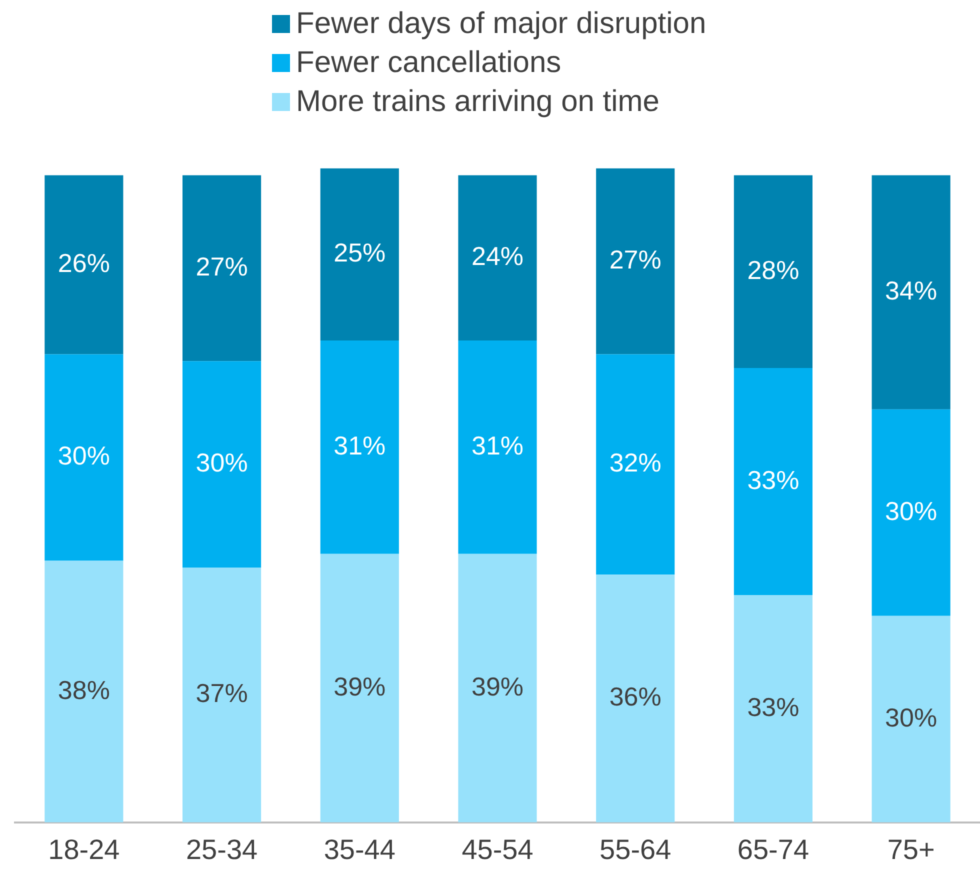 The height and width of the screenshot is (880, 980). I want to click on x-tick-label: 25-34, so click(222, 849).